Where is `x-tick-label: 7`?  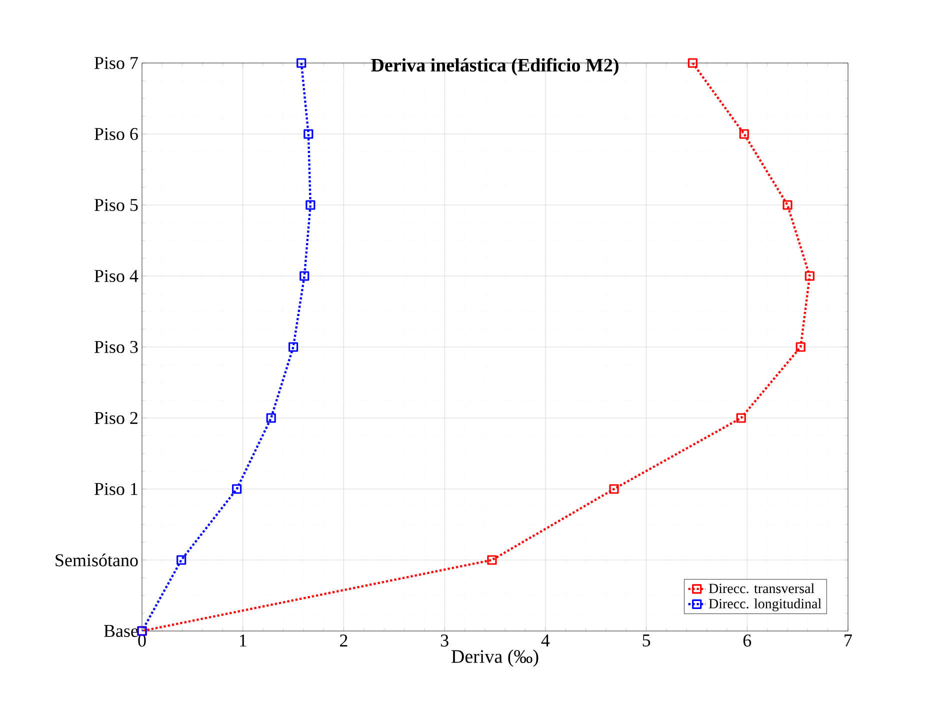
x-tick-label: 7 is located at coordinates (848, 640).